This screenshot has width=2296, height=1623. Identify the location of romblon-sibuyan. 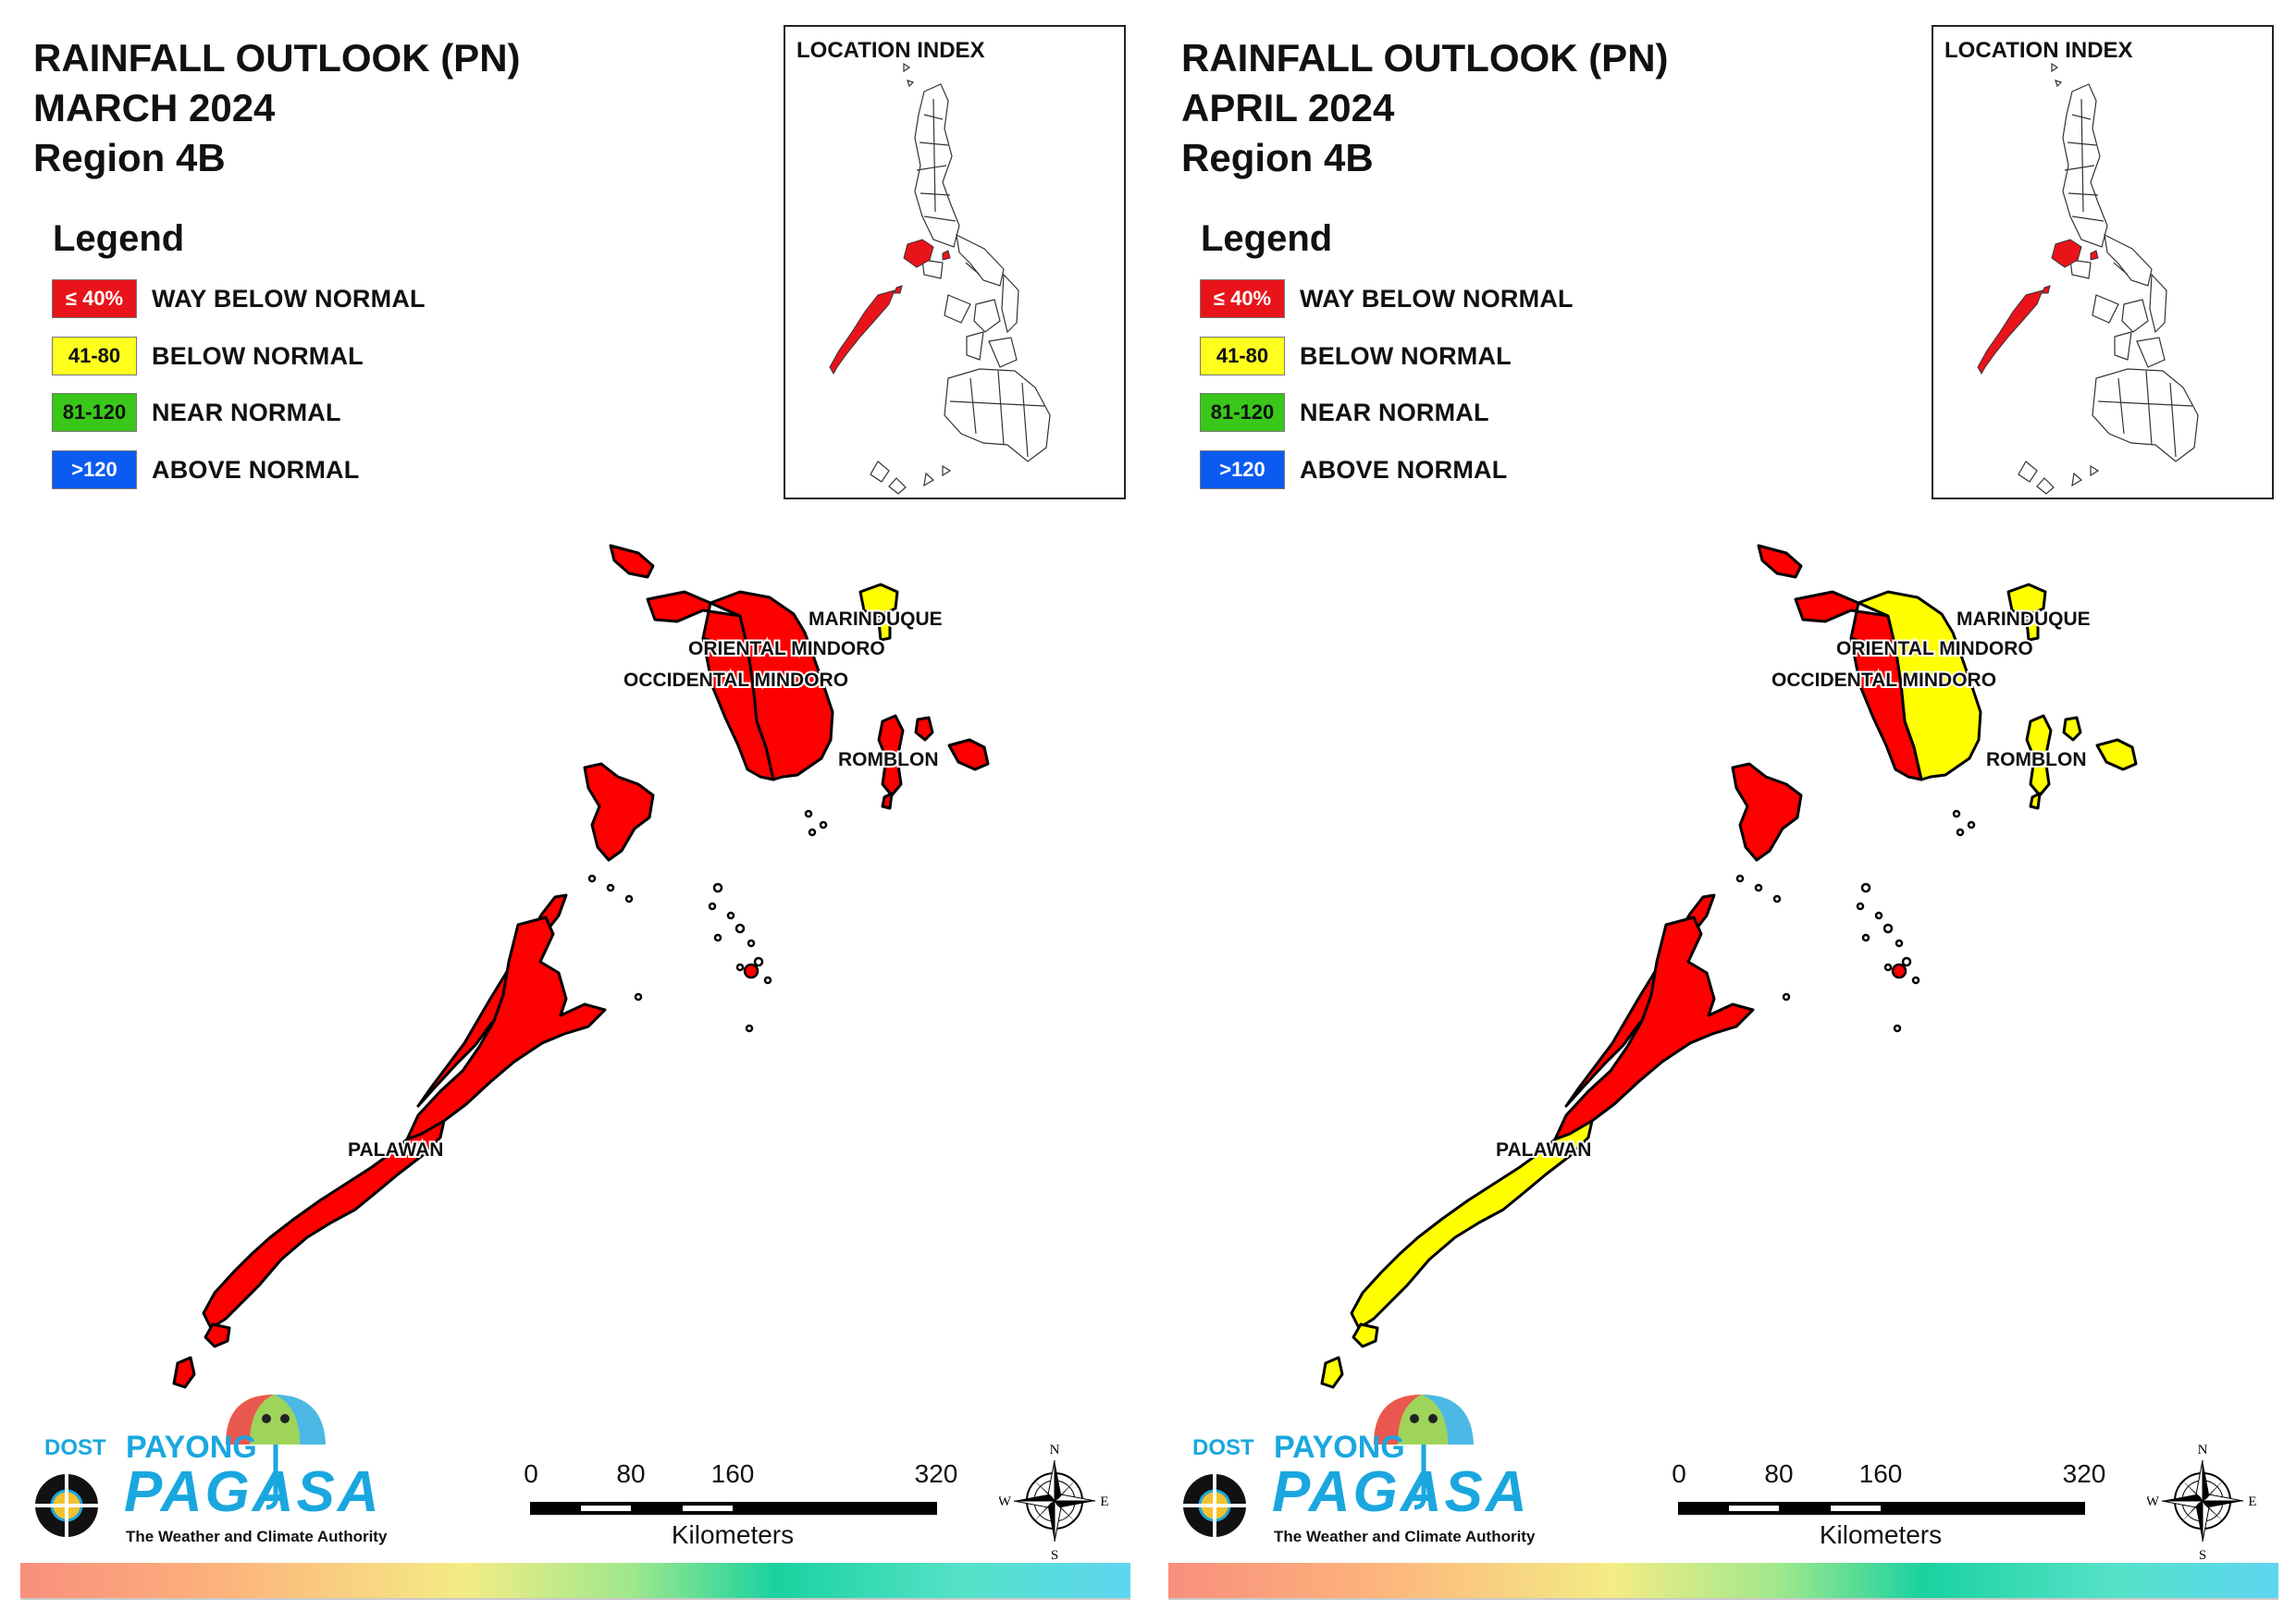
(968, 754).